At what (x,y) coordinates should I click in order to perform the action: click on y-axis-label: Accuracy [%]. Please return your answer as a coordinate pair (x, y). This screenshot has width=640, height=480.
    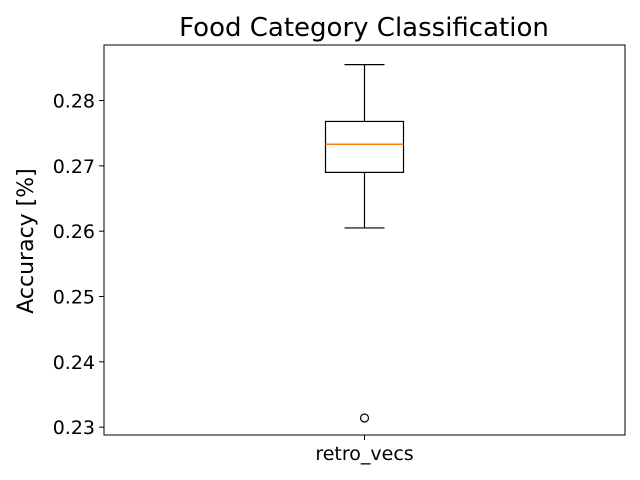
    Looking at the image, I should click on (26, 241).